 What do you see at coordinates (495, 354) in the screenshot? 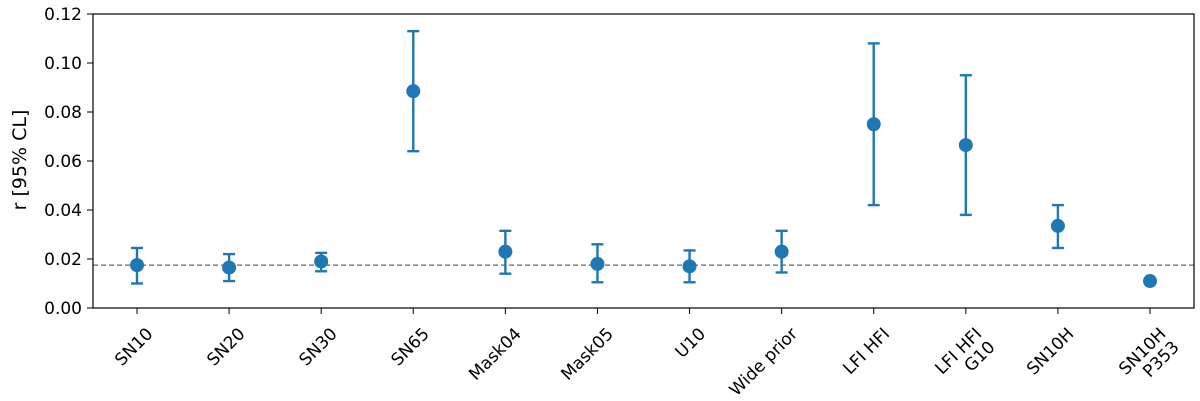
I see `x-tick-label: Mask04` at bounding box center [495, 354].